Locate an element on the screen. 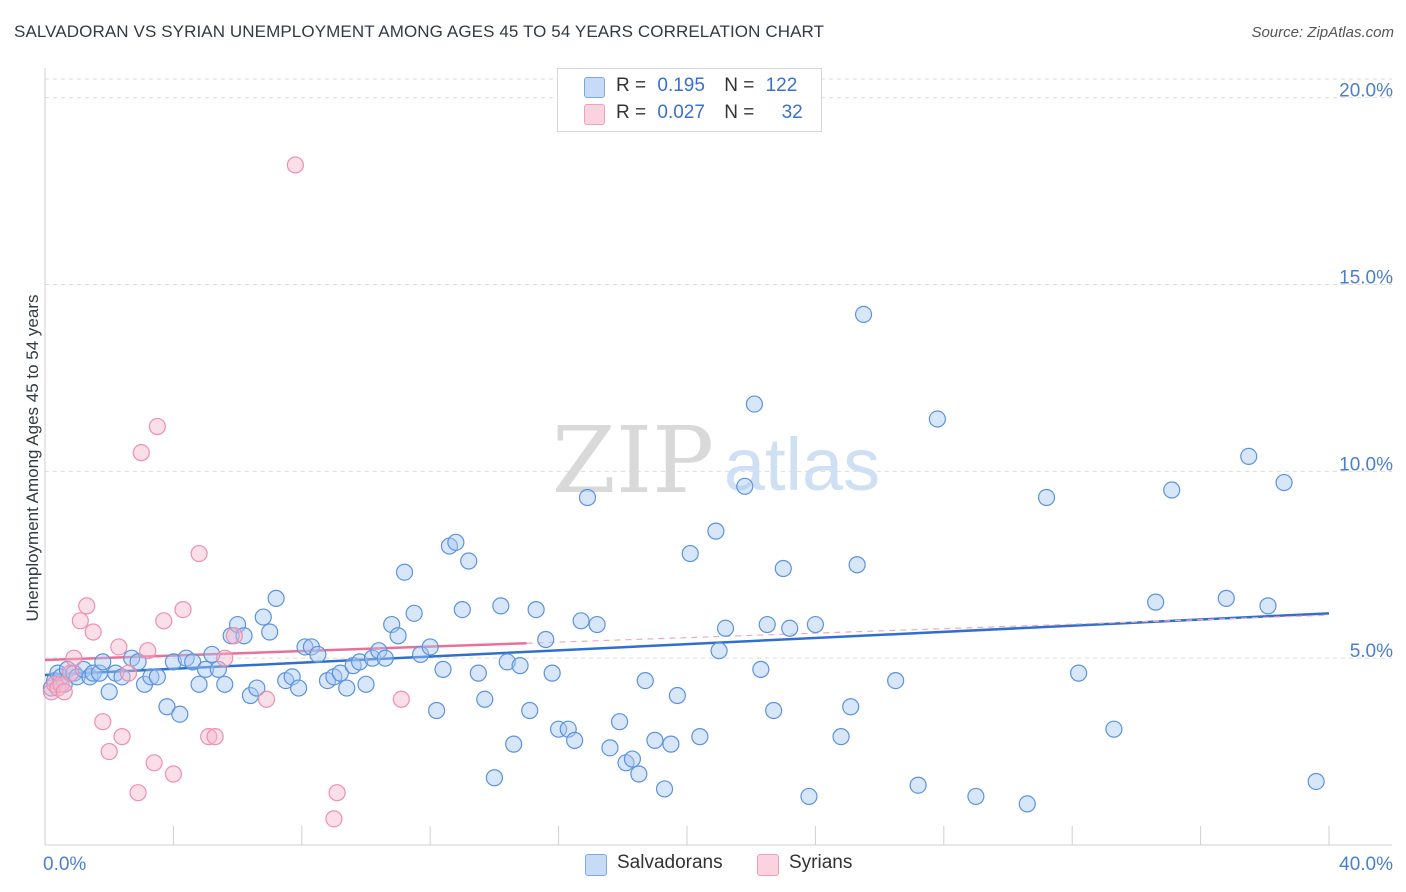 The width and height of the screenshot is (1406, 892). y-tick-label: 10.0% is located at coordinates (1366, 464).